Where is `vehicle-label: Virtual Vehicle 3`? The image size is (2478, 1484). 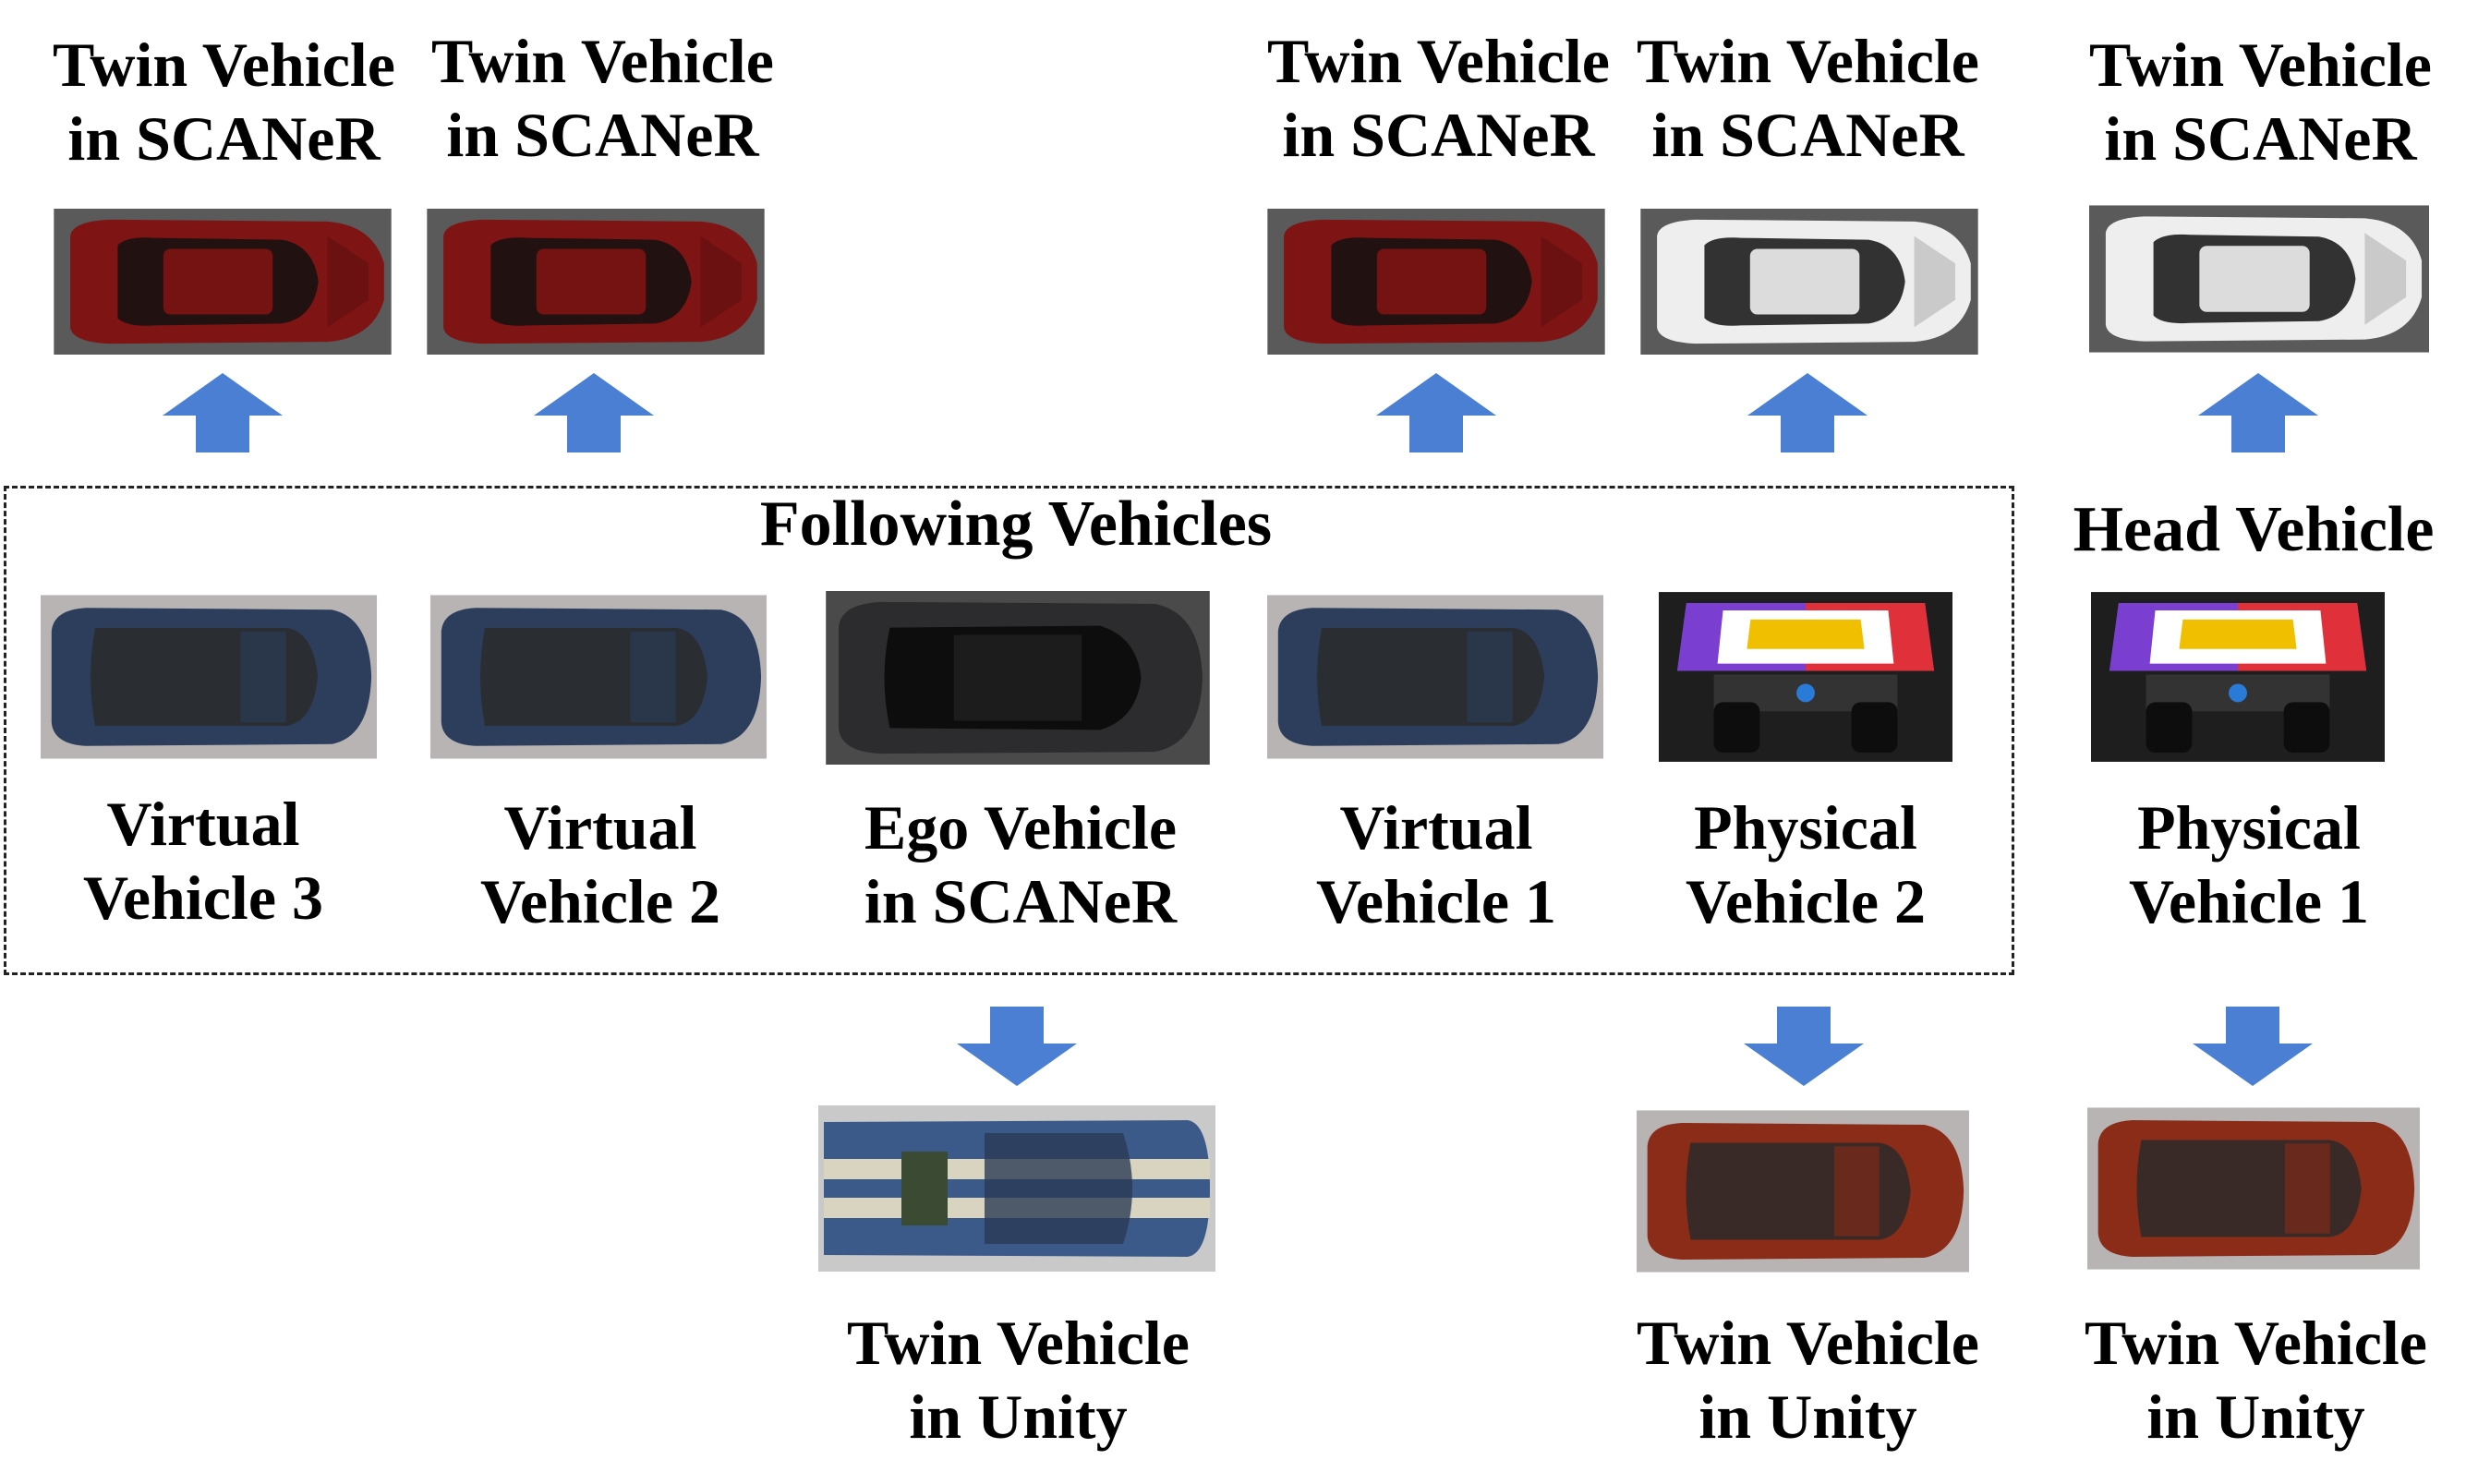
vehicle-label: Virtual Vehicle 3 is located at coordinates (202, 861).